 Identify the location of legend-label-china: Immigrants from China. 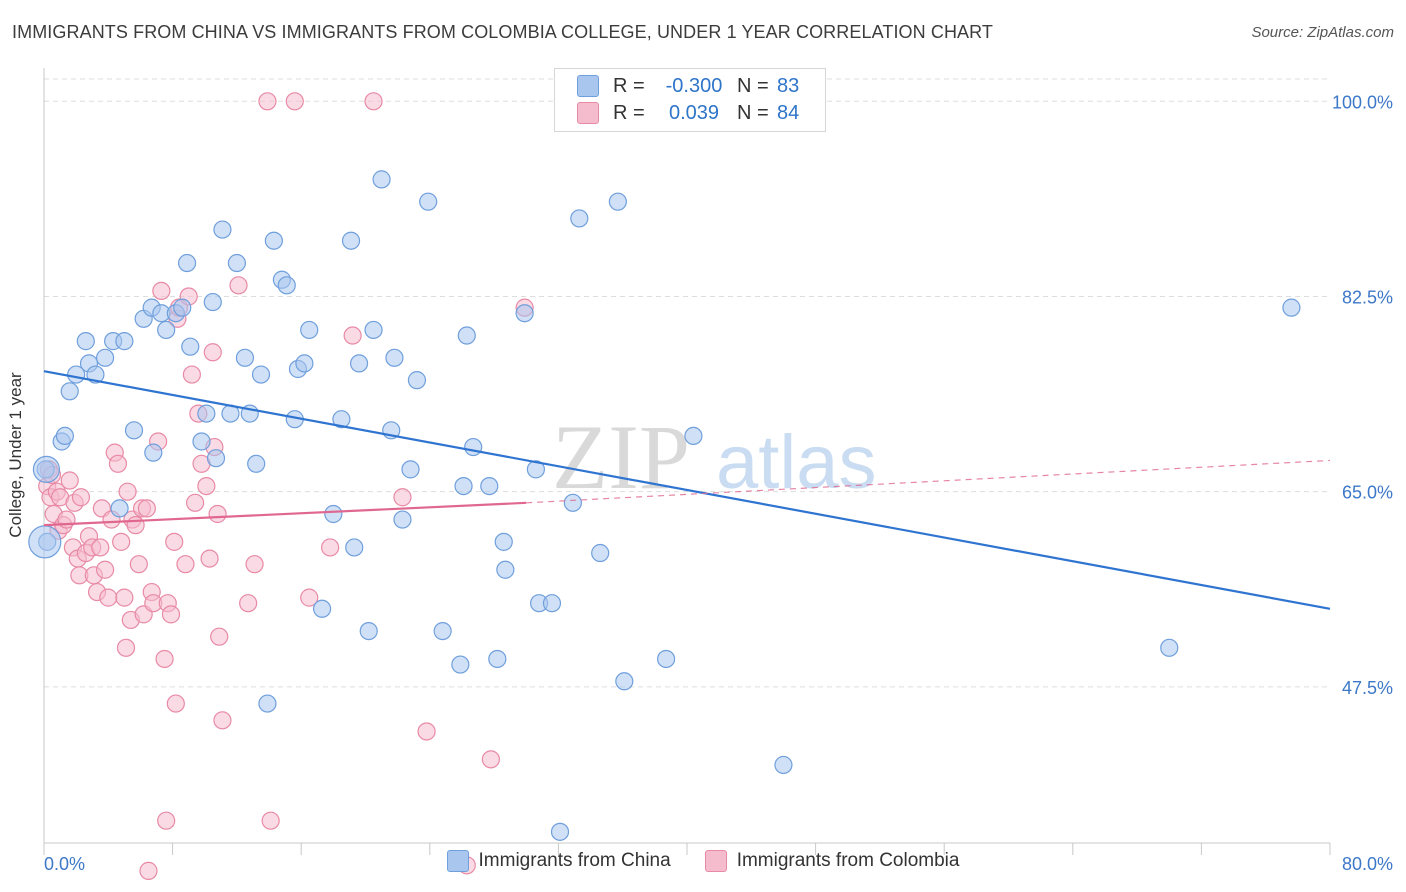
(574, 860).